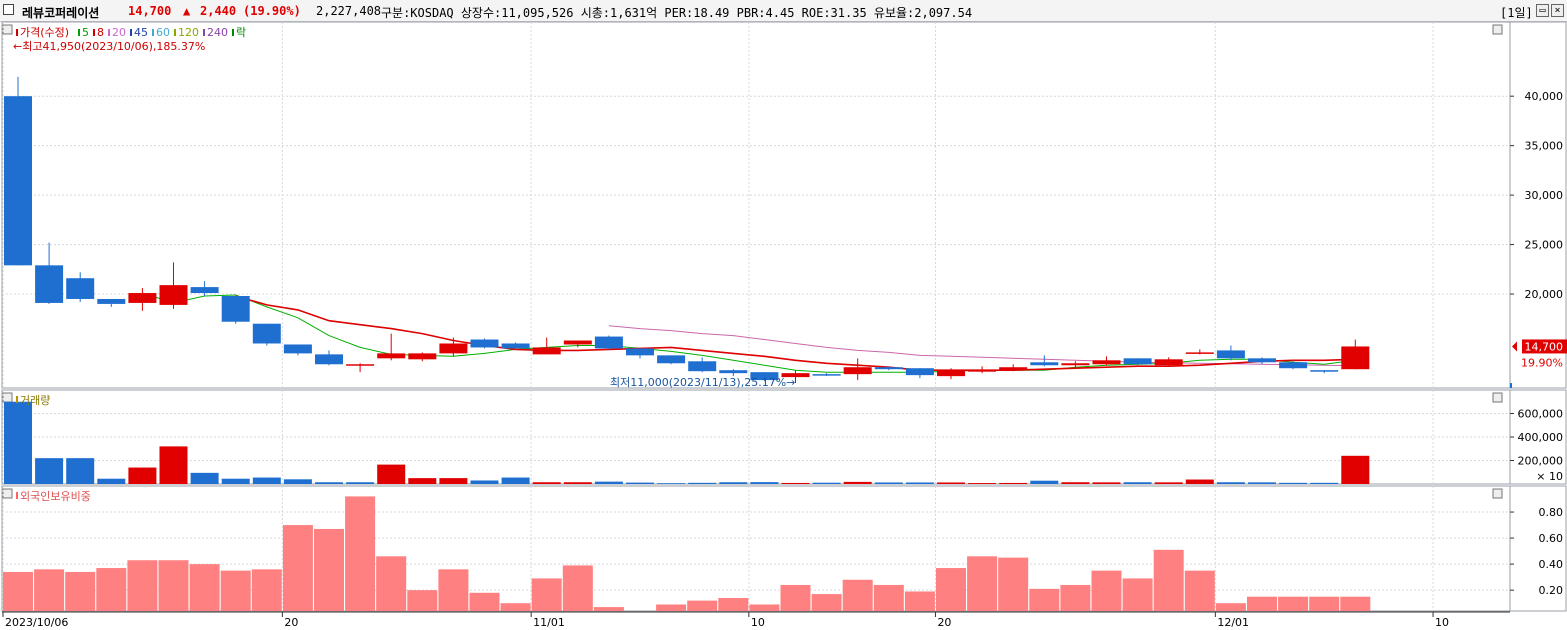 Image resolution: width=1567 pixels, height=630 pixels. I want to click on price-y-tick-label: 40,000, so click(1544, 96).